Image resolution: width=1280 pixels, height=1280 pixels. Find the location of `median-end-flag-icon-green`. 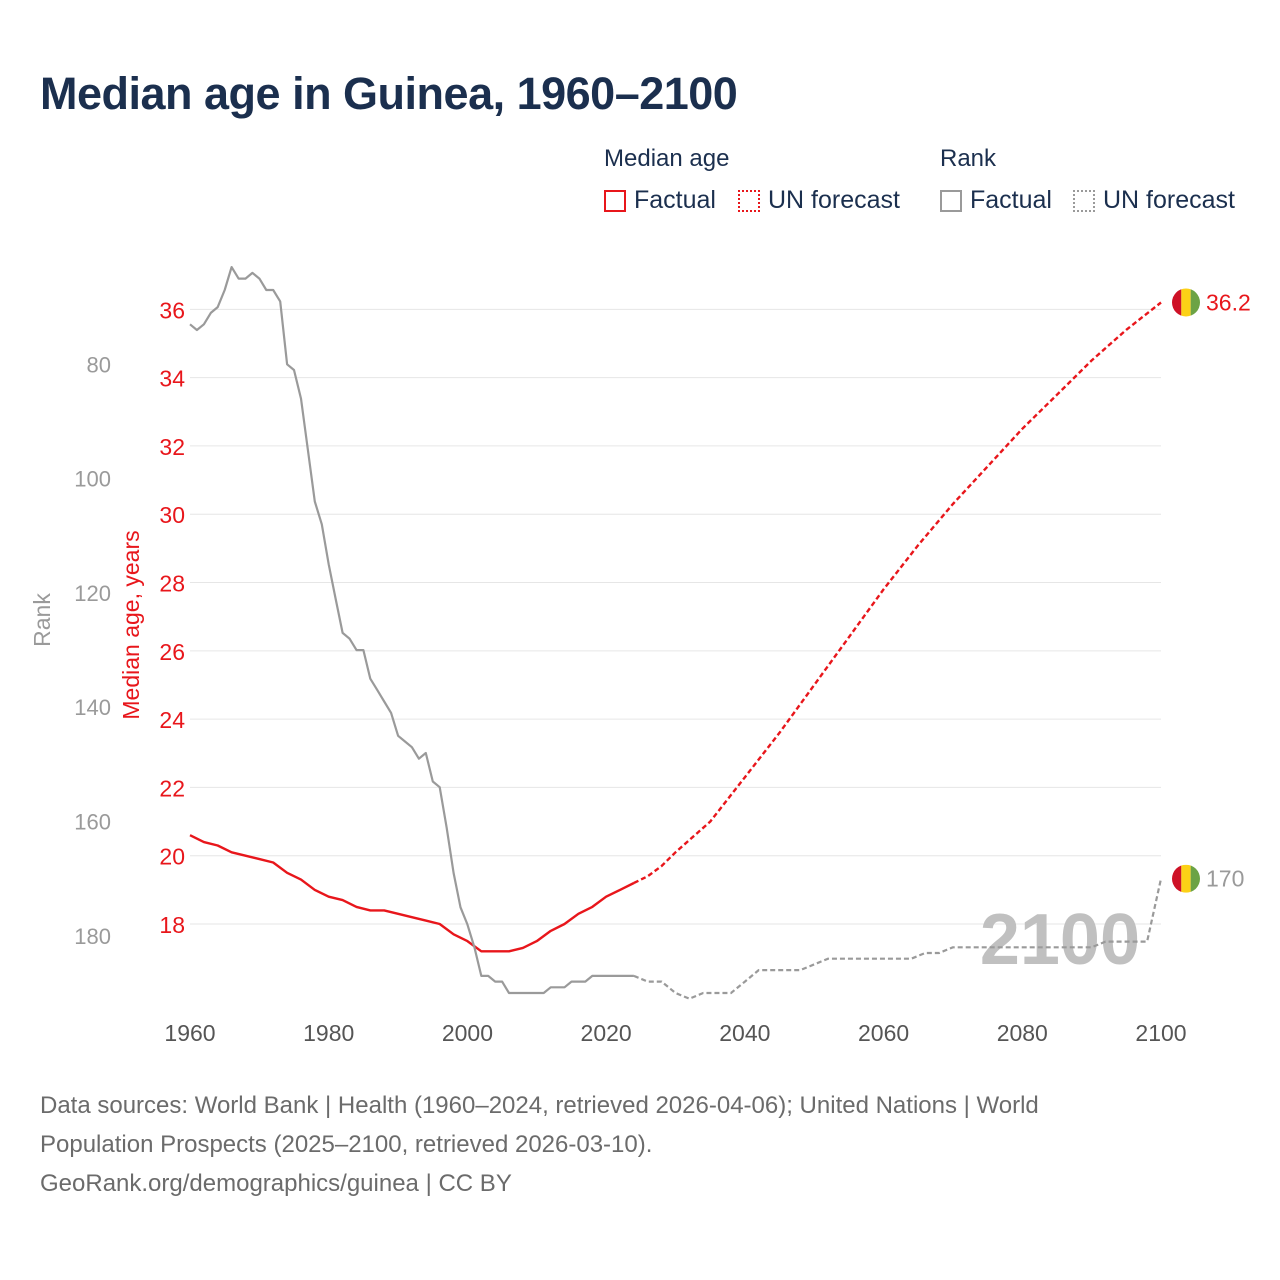

median-end-flag-icon-green is located at coordinates (1195, 302).